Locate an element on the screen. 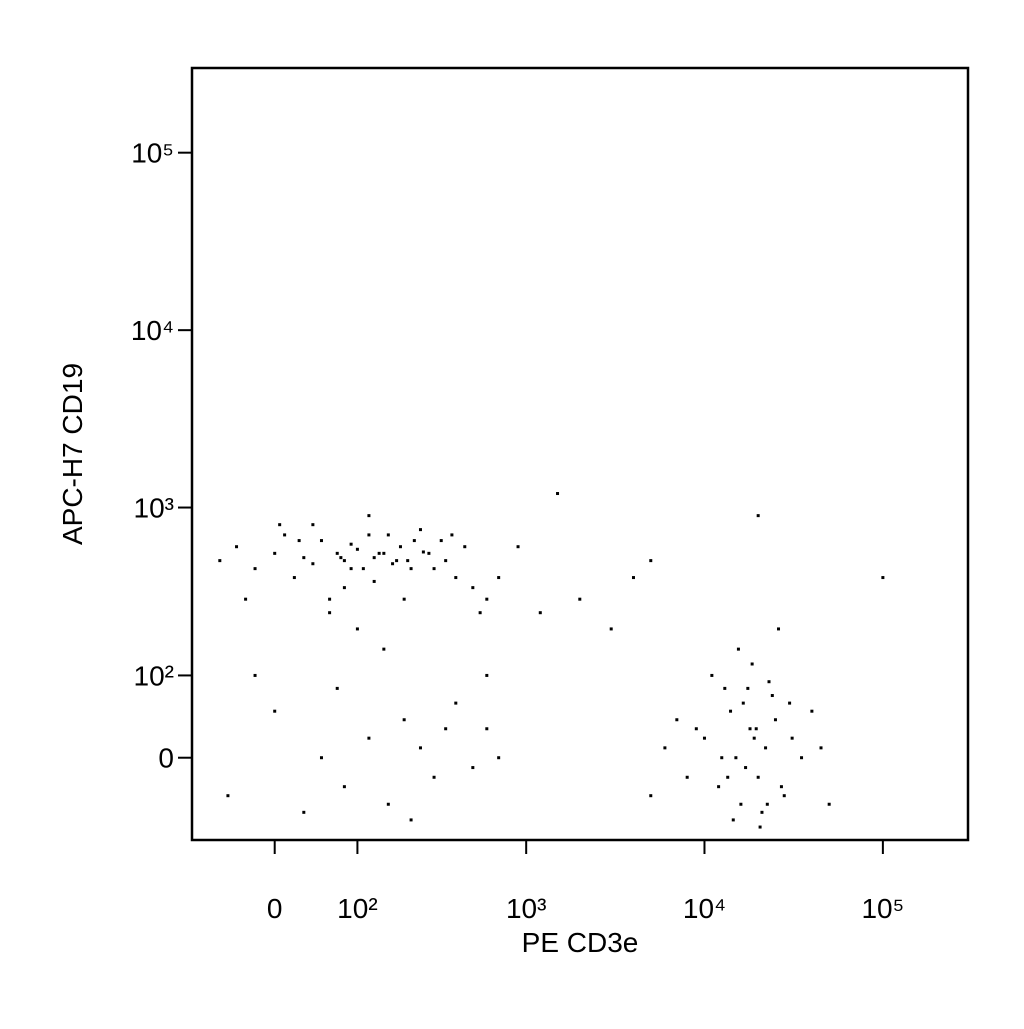 The height and width of the screenshot is (1029, 1024). y-tick-label: 10³ is located at coordinates (154, 508).